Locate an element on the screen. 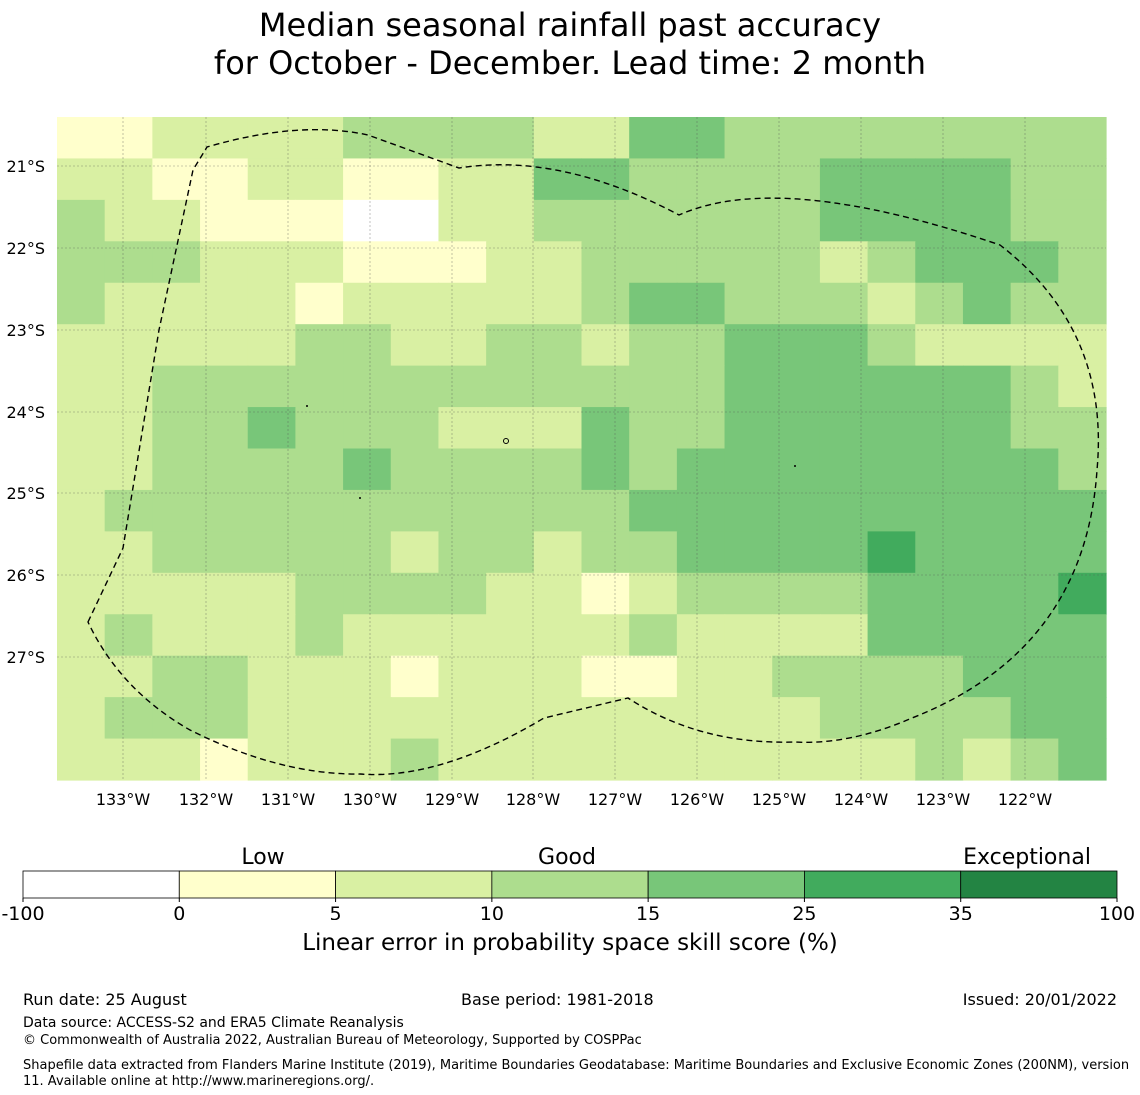 Image resolution: width=1140 pixels, height=1095 pixels. latitude-label: 26°S is located at coordinates (25, 575).